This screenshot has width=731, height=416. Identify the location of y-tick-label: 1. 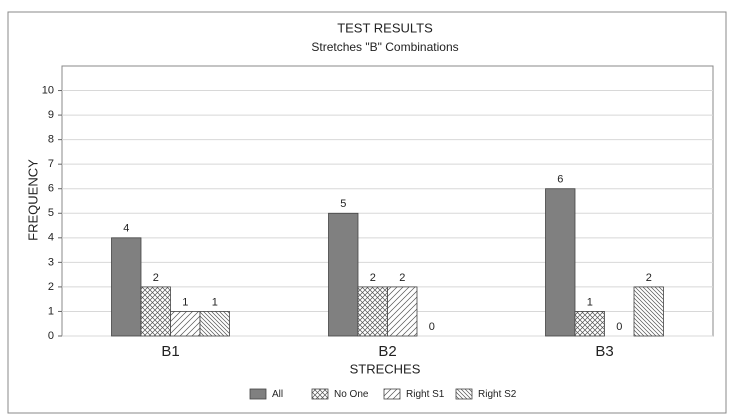
(51, 311).